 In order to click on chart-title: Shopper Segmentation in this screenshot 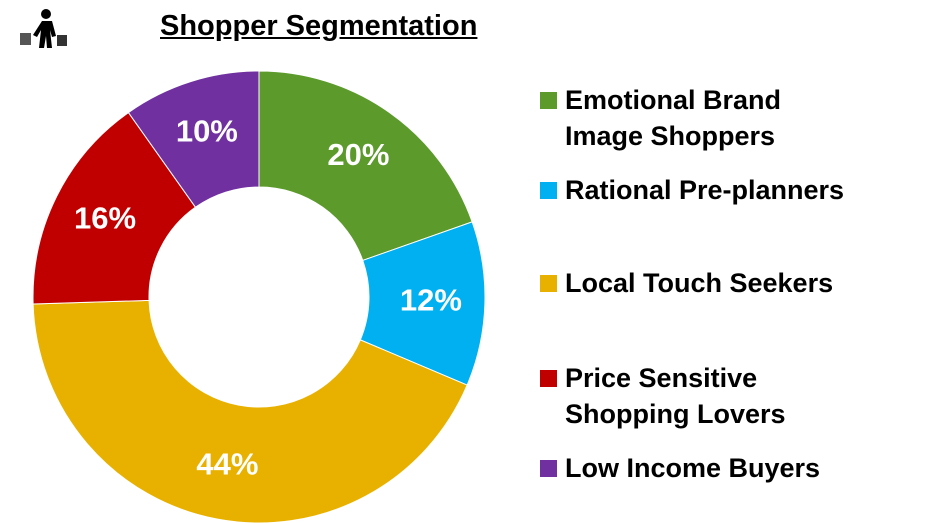, I will do `click(319, 26)`.